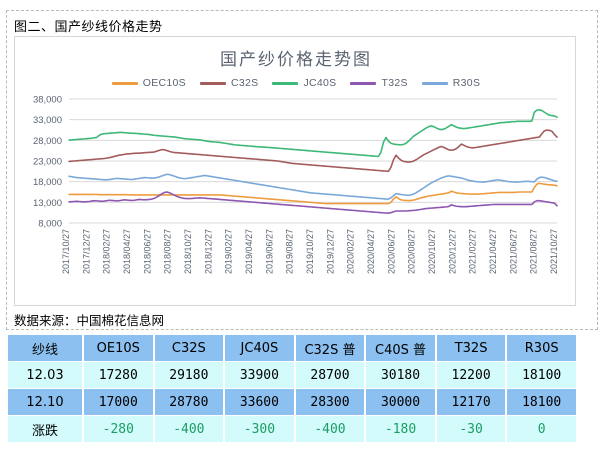 The height and width of the screenshot is (454, 604). I want to click on table-cell: 28700, so click(330, 375).